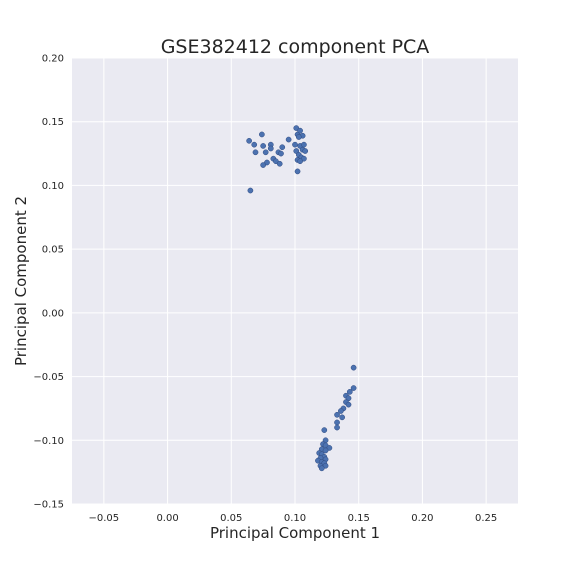  Describe the element at coordinates (301, 298) in the screenshot. I see `scatter-points` at that location.